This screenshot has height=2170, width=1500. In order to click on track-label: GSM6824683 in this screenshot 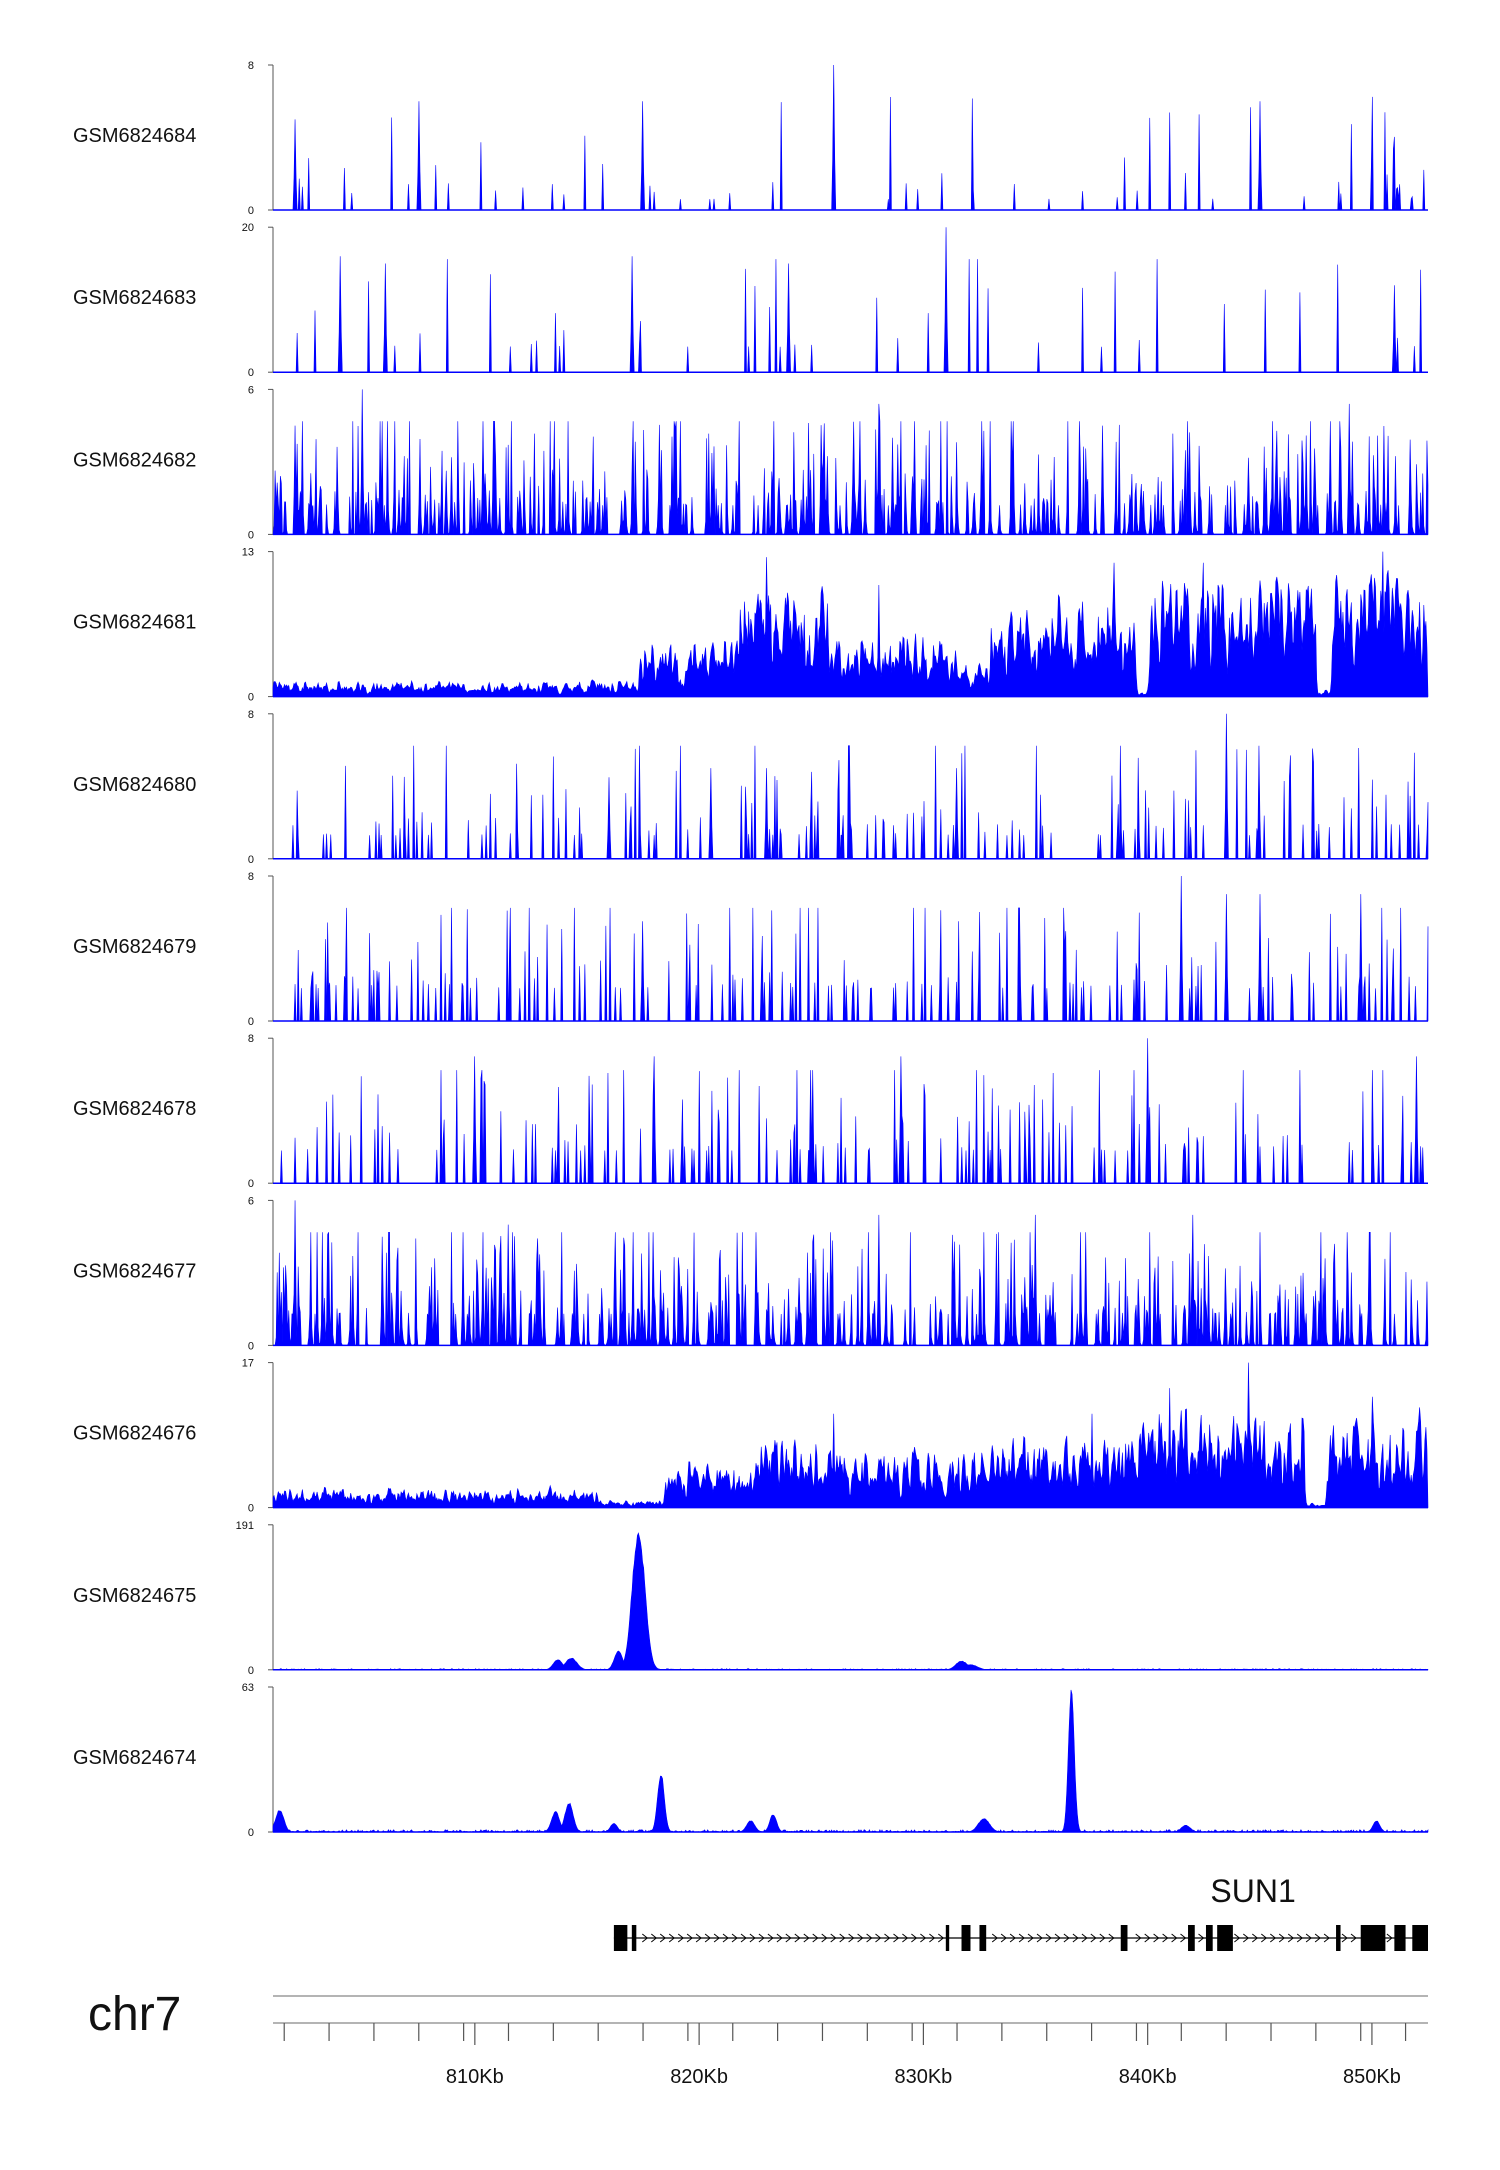, I will do `click(134, 298)`.